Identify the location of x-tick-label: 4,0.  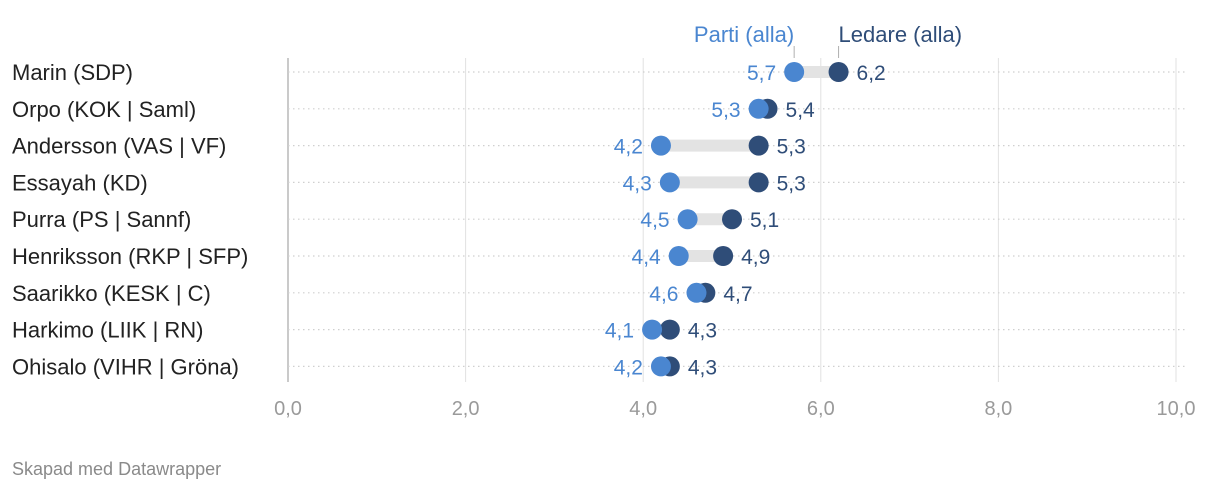
(643, 409).